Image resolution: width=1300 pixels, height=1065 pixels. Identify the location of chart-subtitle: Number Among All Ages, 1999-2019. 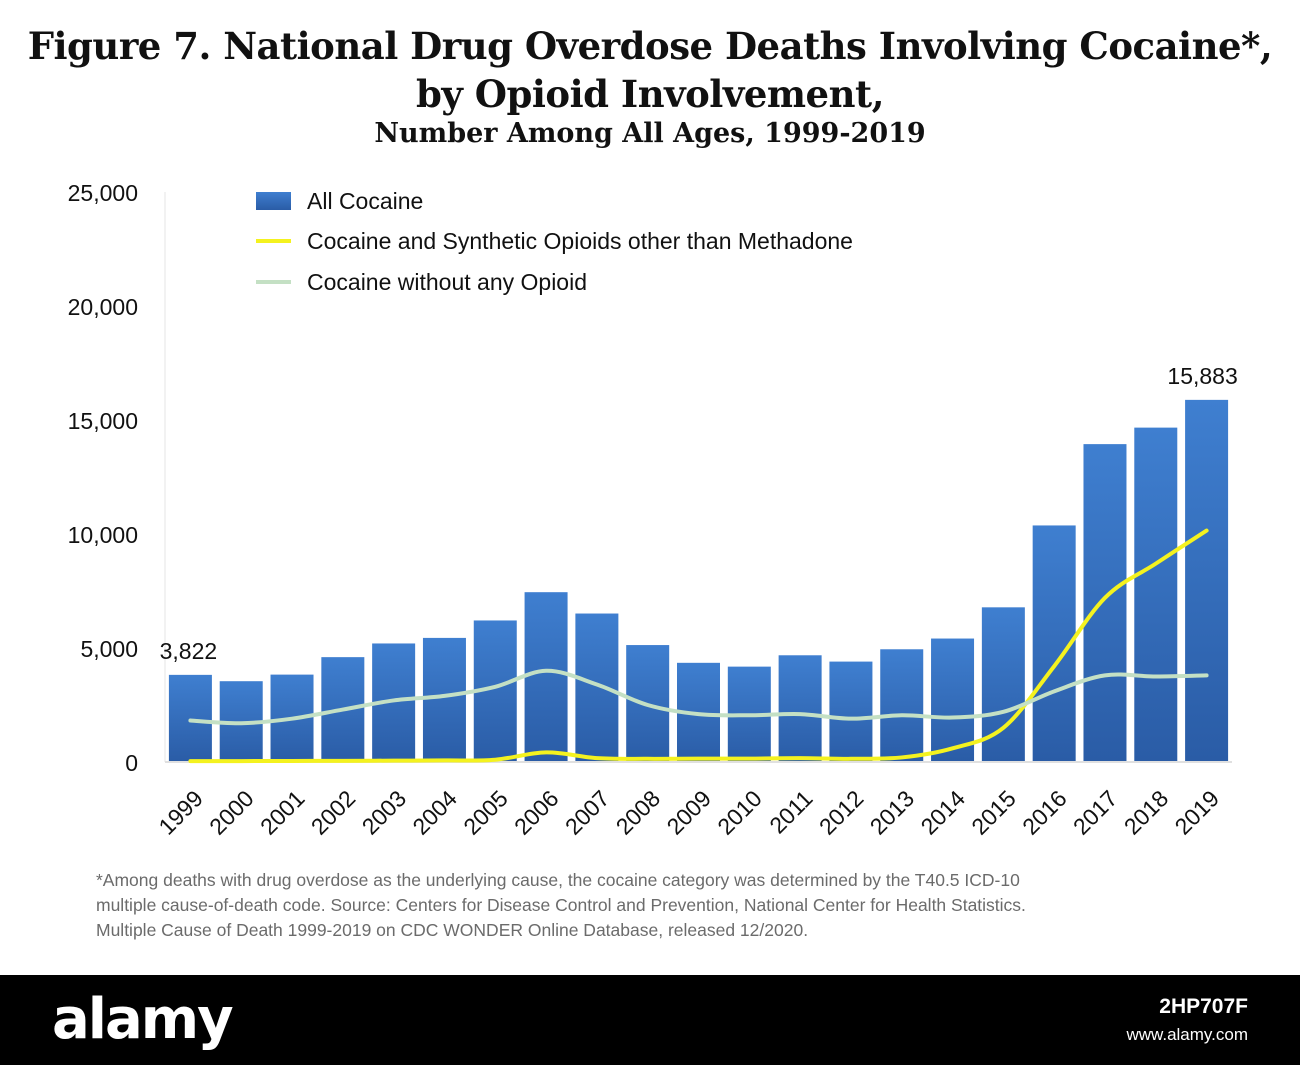
(650, 133).